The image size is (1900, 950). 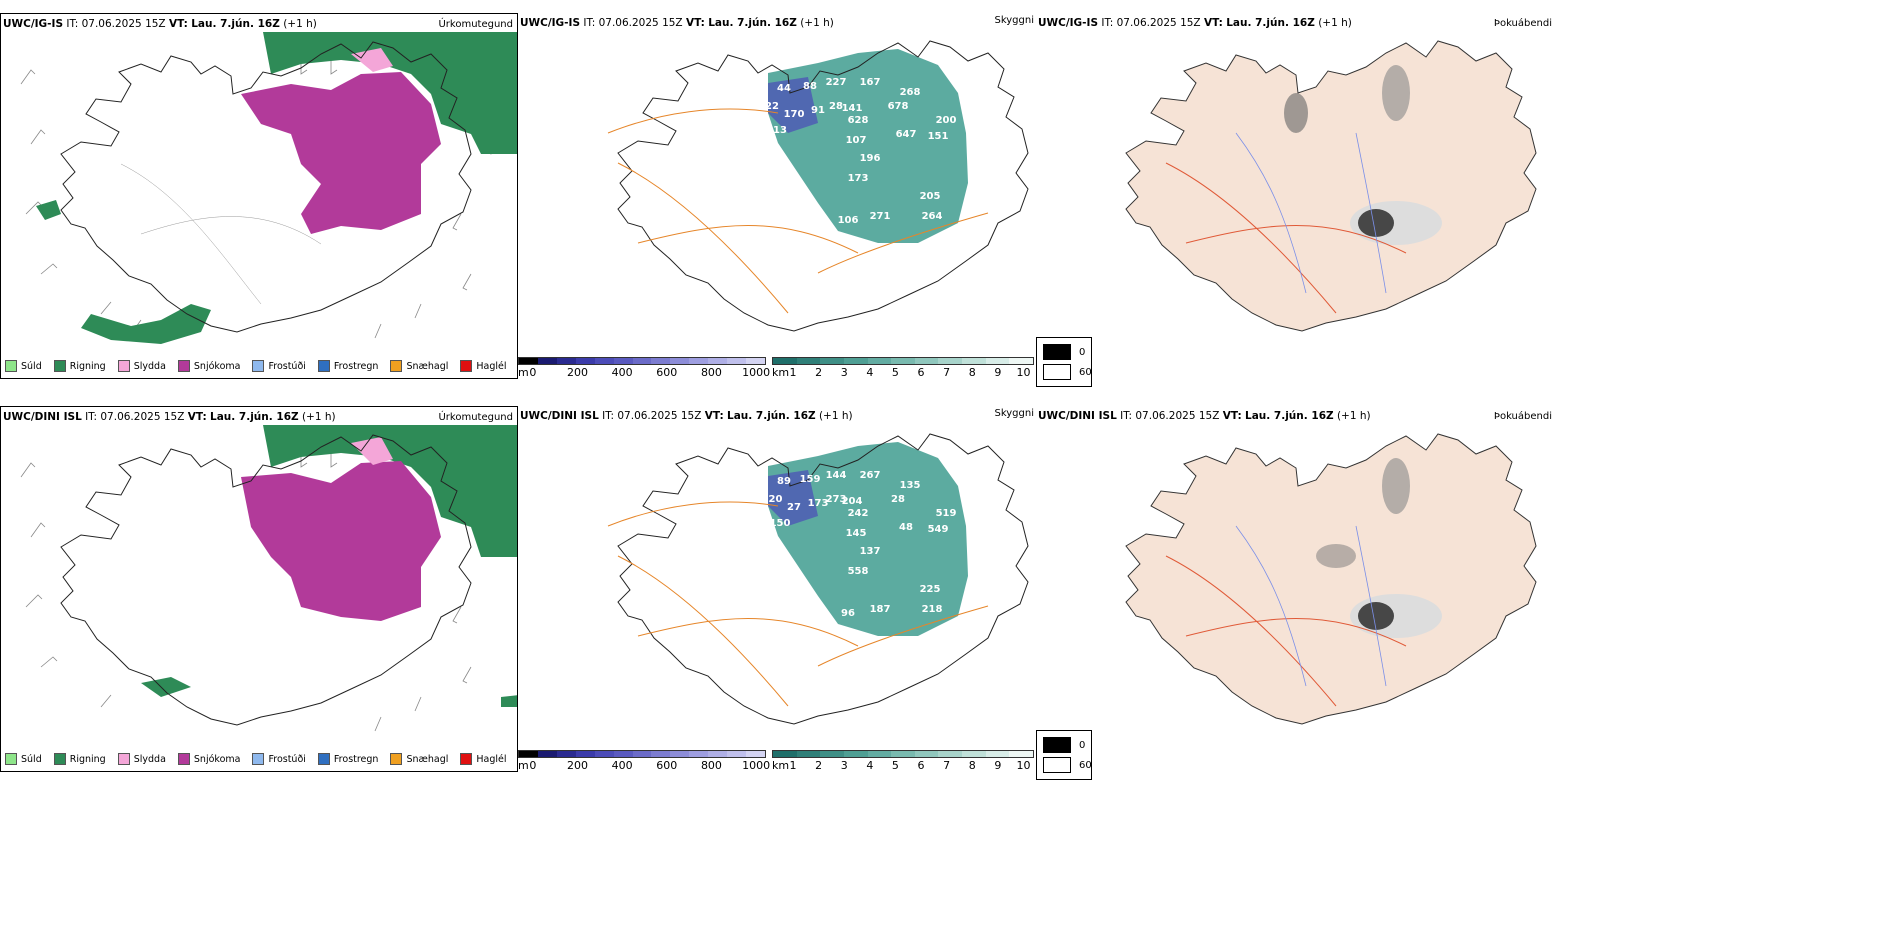 I want to click on colorbar-tick: 5, so click(x=895, y=372).